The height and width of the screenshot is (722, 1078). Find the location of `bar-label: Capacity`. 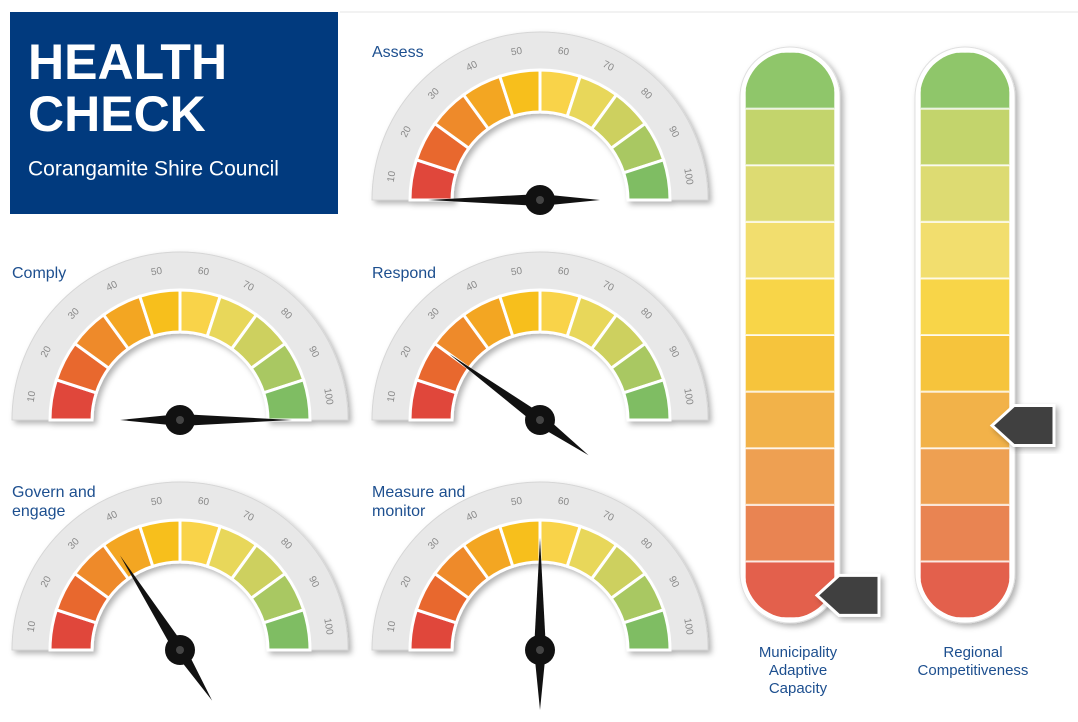

bar-label: Capacity is located at coordinates (798, 688).